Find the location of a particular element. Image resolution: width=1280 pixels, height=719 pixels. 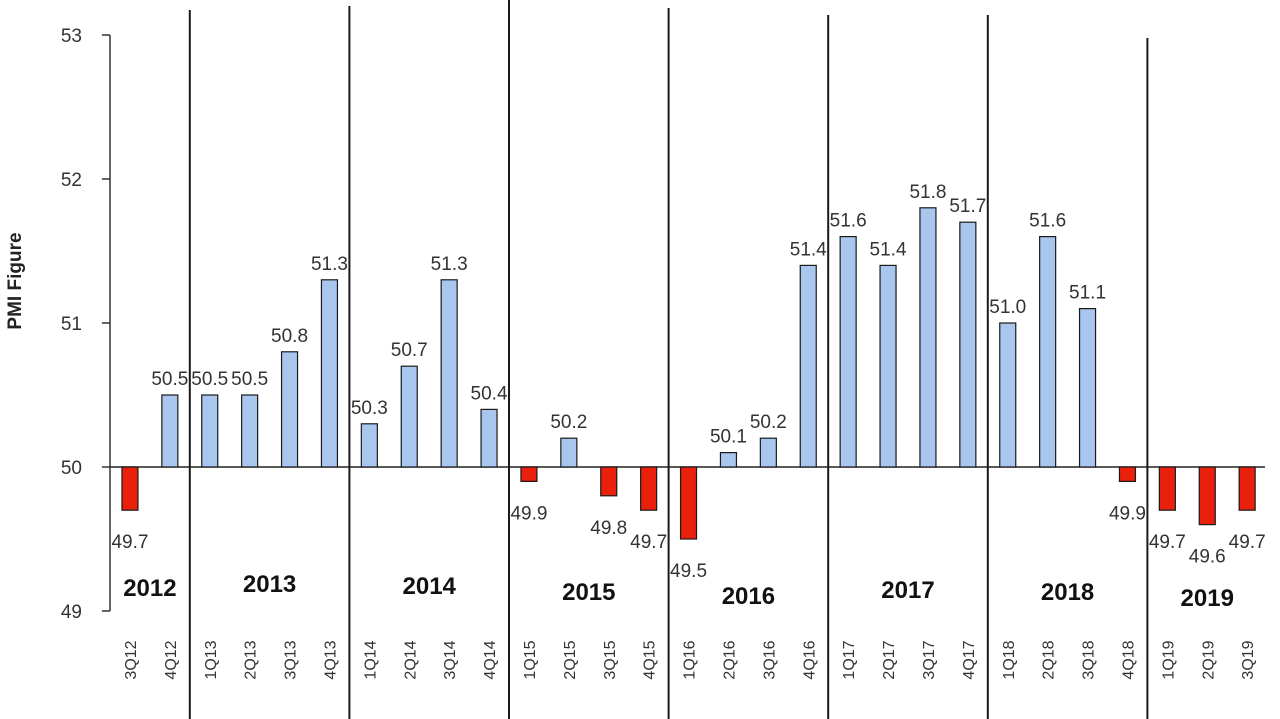

y-axis-label: PMI Figure is located at coordinates (15, 281).